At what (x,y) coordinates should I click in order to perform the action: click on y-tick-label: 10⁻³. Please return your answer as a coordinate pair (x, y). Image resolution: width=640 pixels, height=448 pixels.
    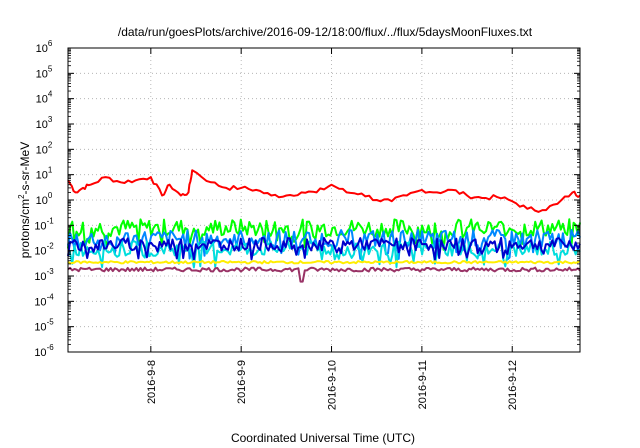
    Looking at the image, I should click on (44, 275).